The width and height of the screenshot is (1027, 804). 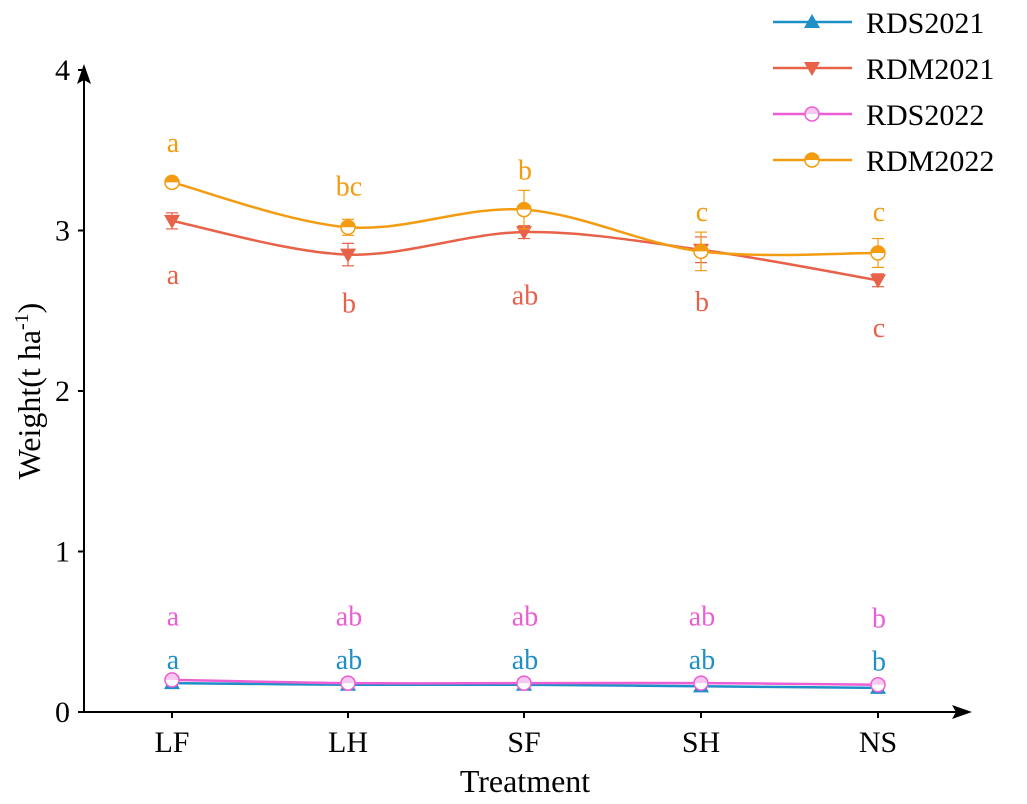 What do you see at coordinates (62, 552) in the screenshot?
I see `y-tick-label: 1` at bounding box center [62, 552].